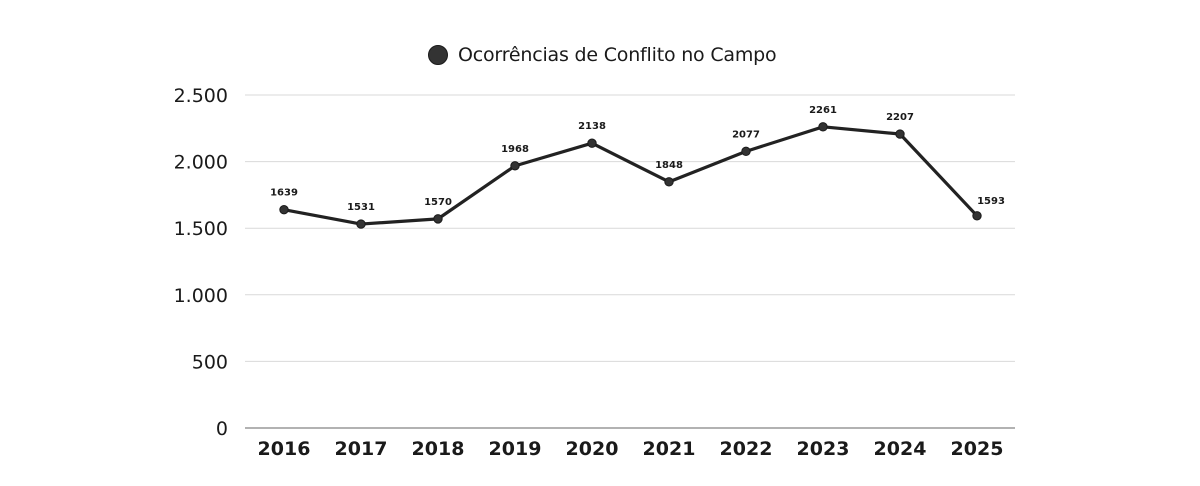 This screenshot has height=486, width=1200. I want to click on x-tick-label: 2022, so click(746, 449).